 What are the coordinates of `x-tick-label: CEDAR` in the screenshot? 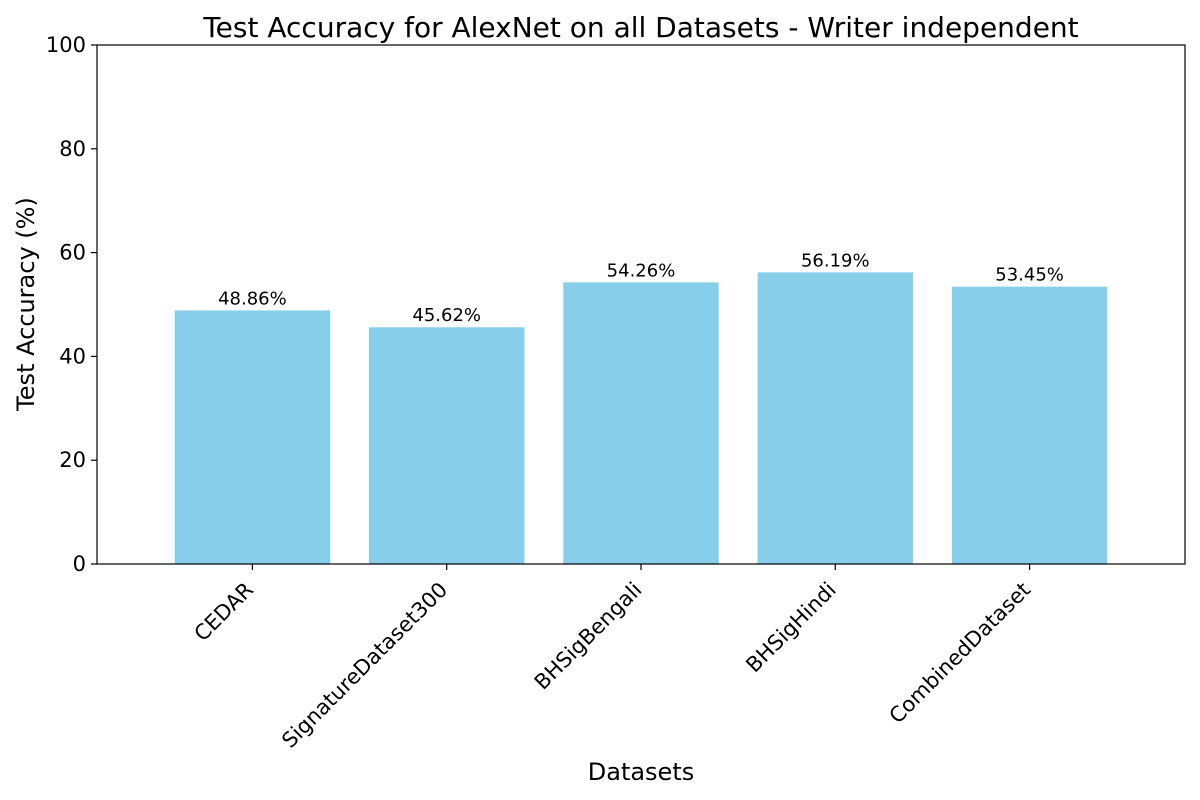 It's located at (224, 612).